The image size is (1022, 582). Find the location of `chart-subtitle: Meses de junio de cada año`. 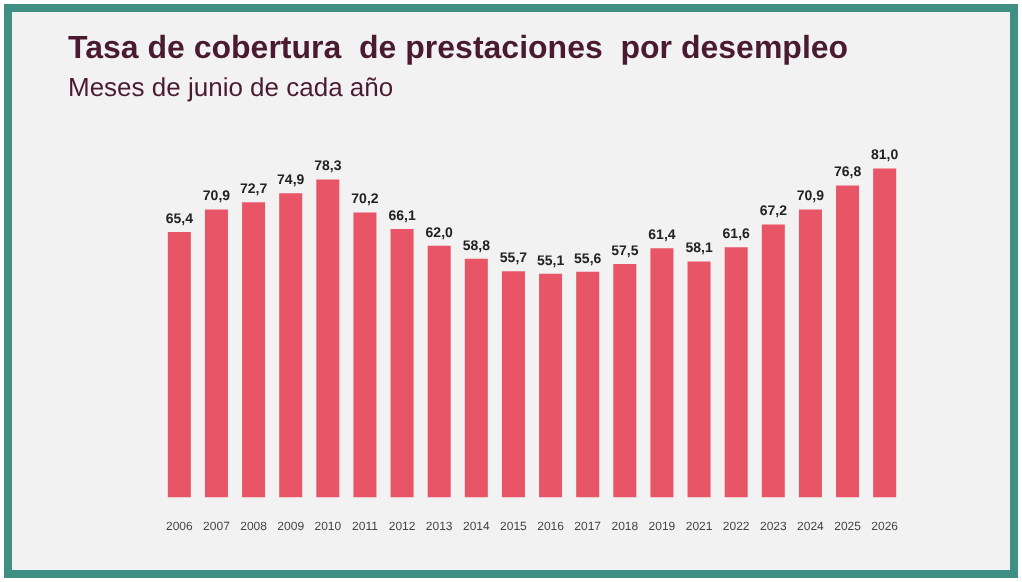

chart-subtitle: Meses de junio de cada año is located at coordinates (231, 87).